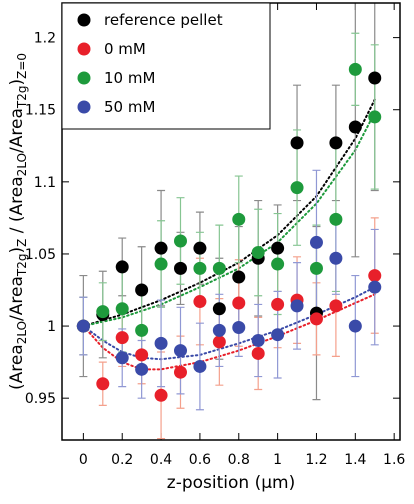 The width and height of the screenshot is (414, 504). What do you see at coordinates (161, 460) in the screenshot?
I see `x-tick-label: 0.4` at bounding box center [161, 460].